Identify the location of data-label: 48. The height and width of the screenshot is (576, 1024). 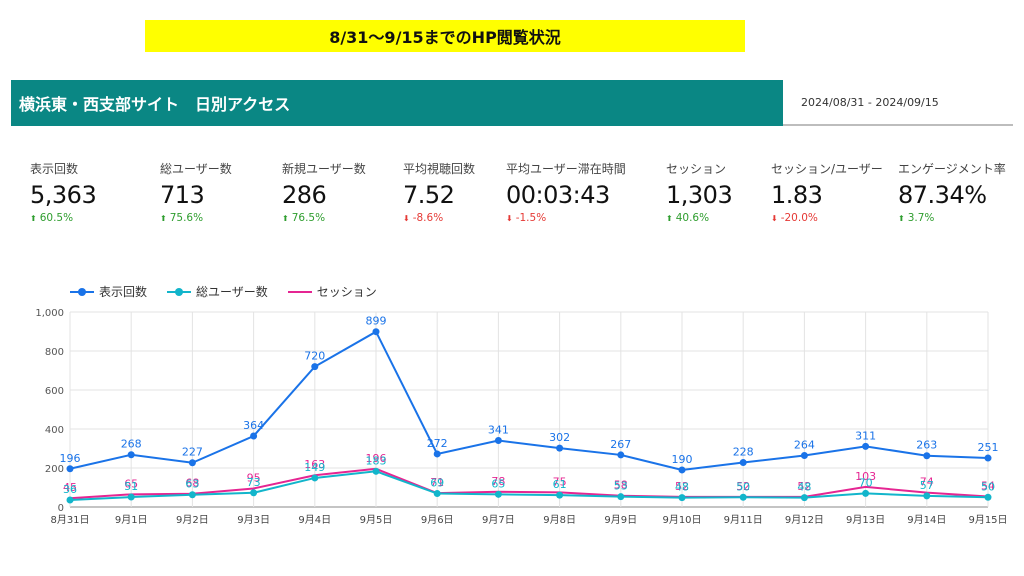
(804, 487).